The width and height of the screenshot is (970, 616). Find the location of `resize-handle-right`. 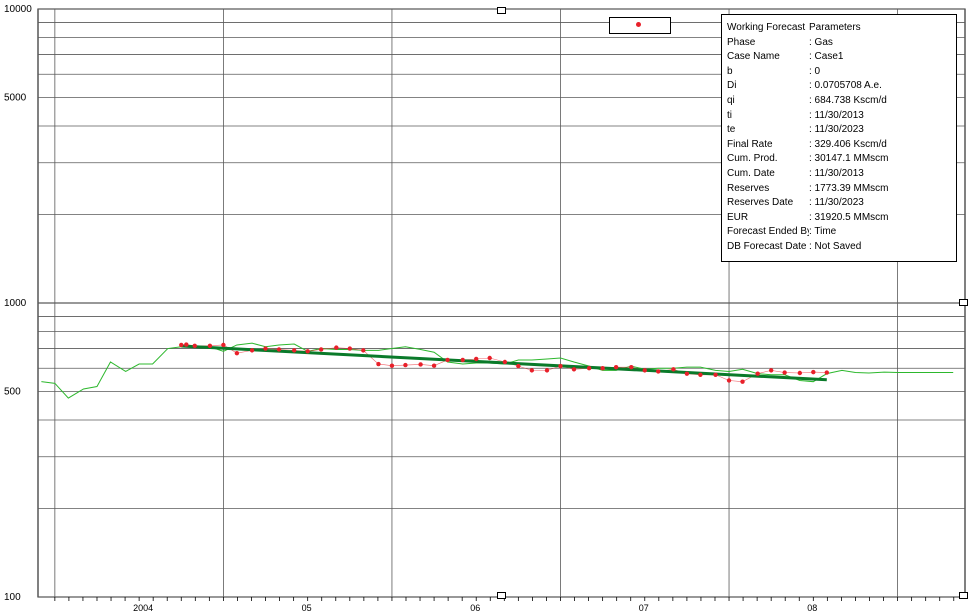

resize-handle-right is located at coordinates (963, 302).